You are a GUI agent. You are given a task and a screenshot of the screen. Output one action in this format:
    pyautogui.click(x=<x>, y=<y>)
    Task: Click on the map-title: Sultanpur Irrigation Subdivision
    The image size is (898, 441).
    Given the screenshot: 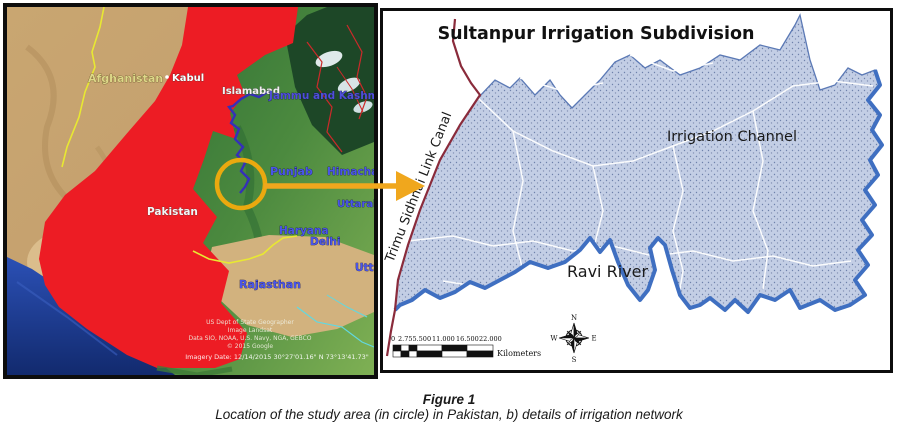 What is the action you would take?
    pyautogui.click(x=596, y=34)
    